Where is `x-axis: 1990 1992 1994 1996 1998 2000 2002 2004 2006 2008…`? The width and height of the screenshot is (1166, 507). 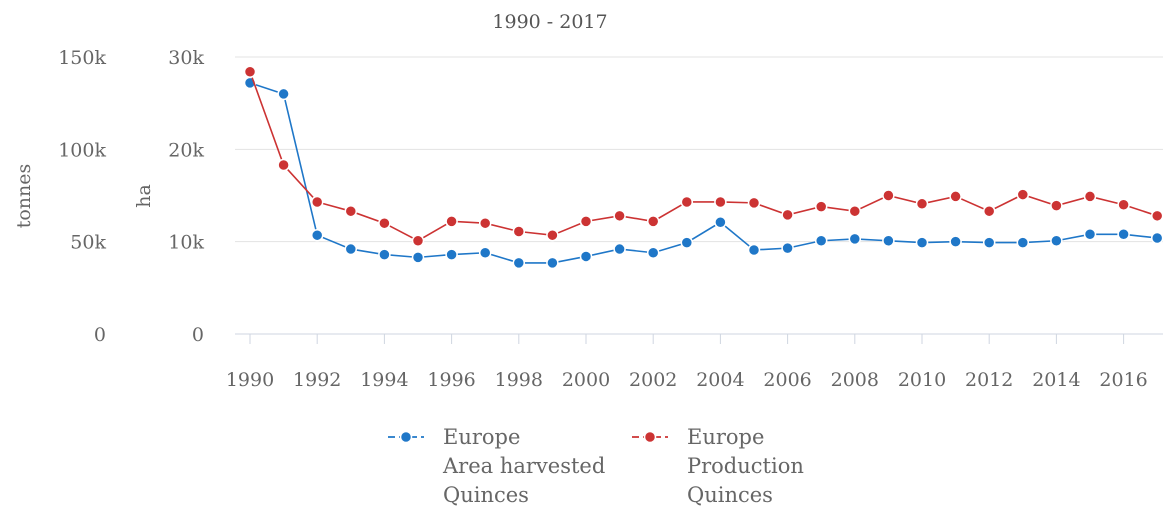
x-axis: 1990 1992 1994 1996 1998 2000 2002 2004 2006 2008… is located at coordinates (687, 362).